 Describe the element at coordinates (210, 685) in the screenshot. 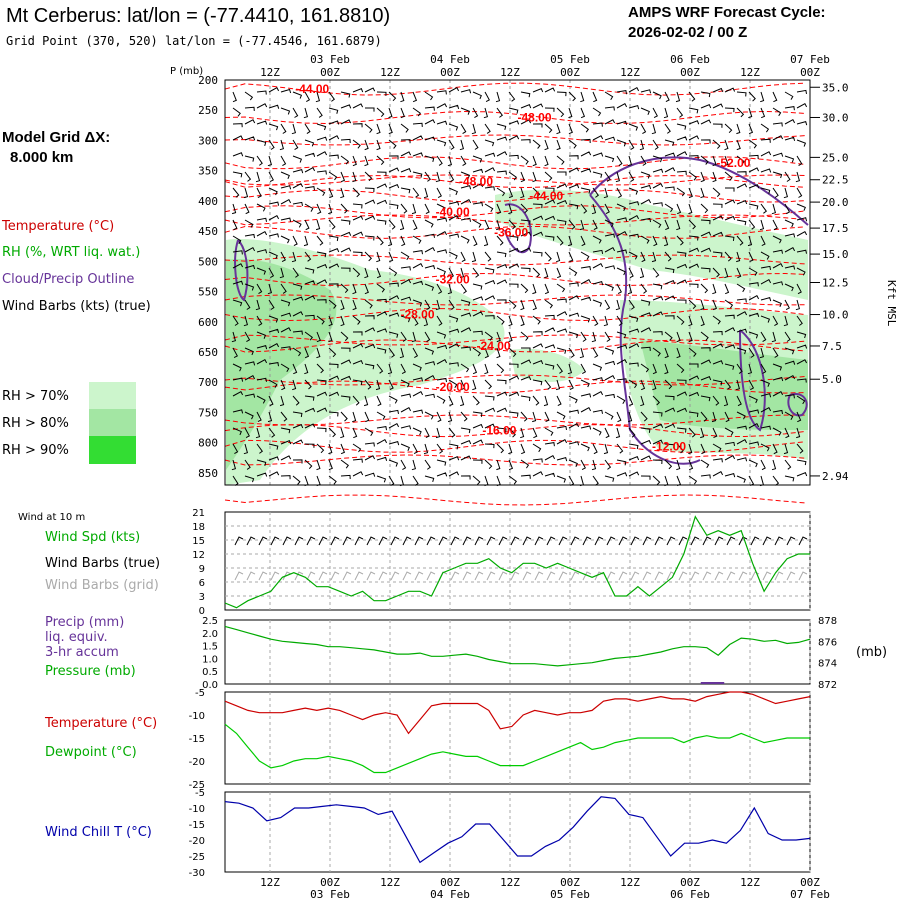

I see `precip-tick-0: 0.0` at that location.